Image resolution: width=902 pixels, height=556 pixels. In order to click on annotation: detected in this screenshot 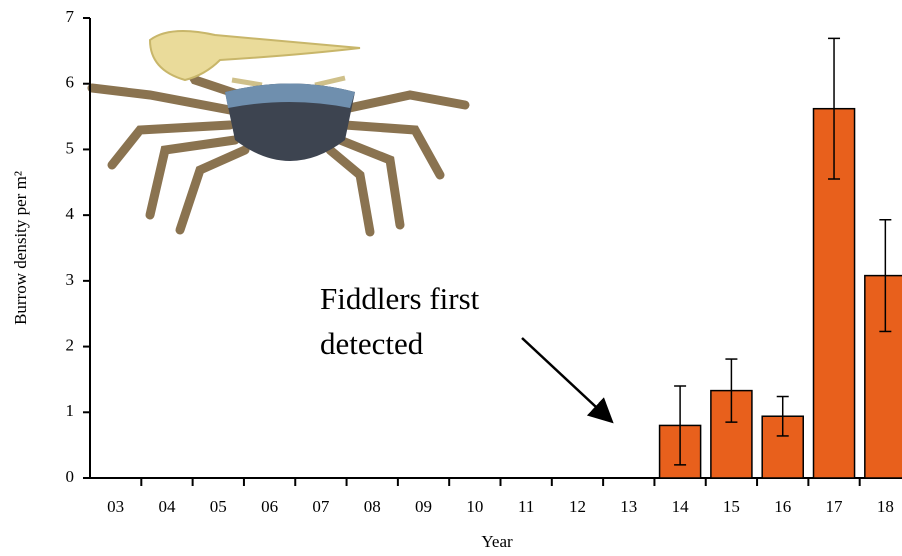, I will do `click(372, 343)`.